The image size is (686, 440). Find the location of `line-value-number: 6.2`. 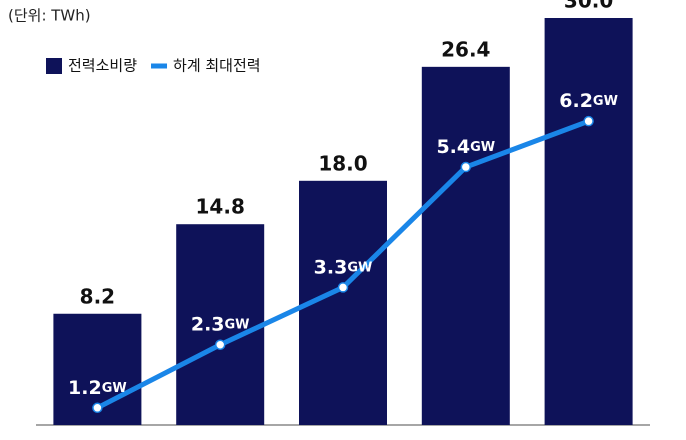

line-value-number: 6.2 is located at coordinates (576, 101).